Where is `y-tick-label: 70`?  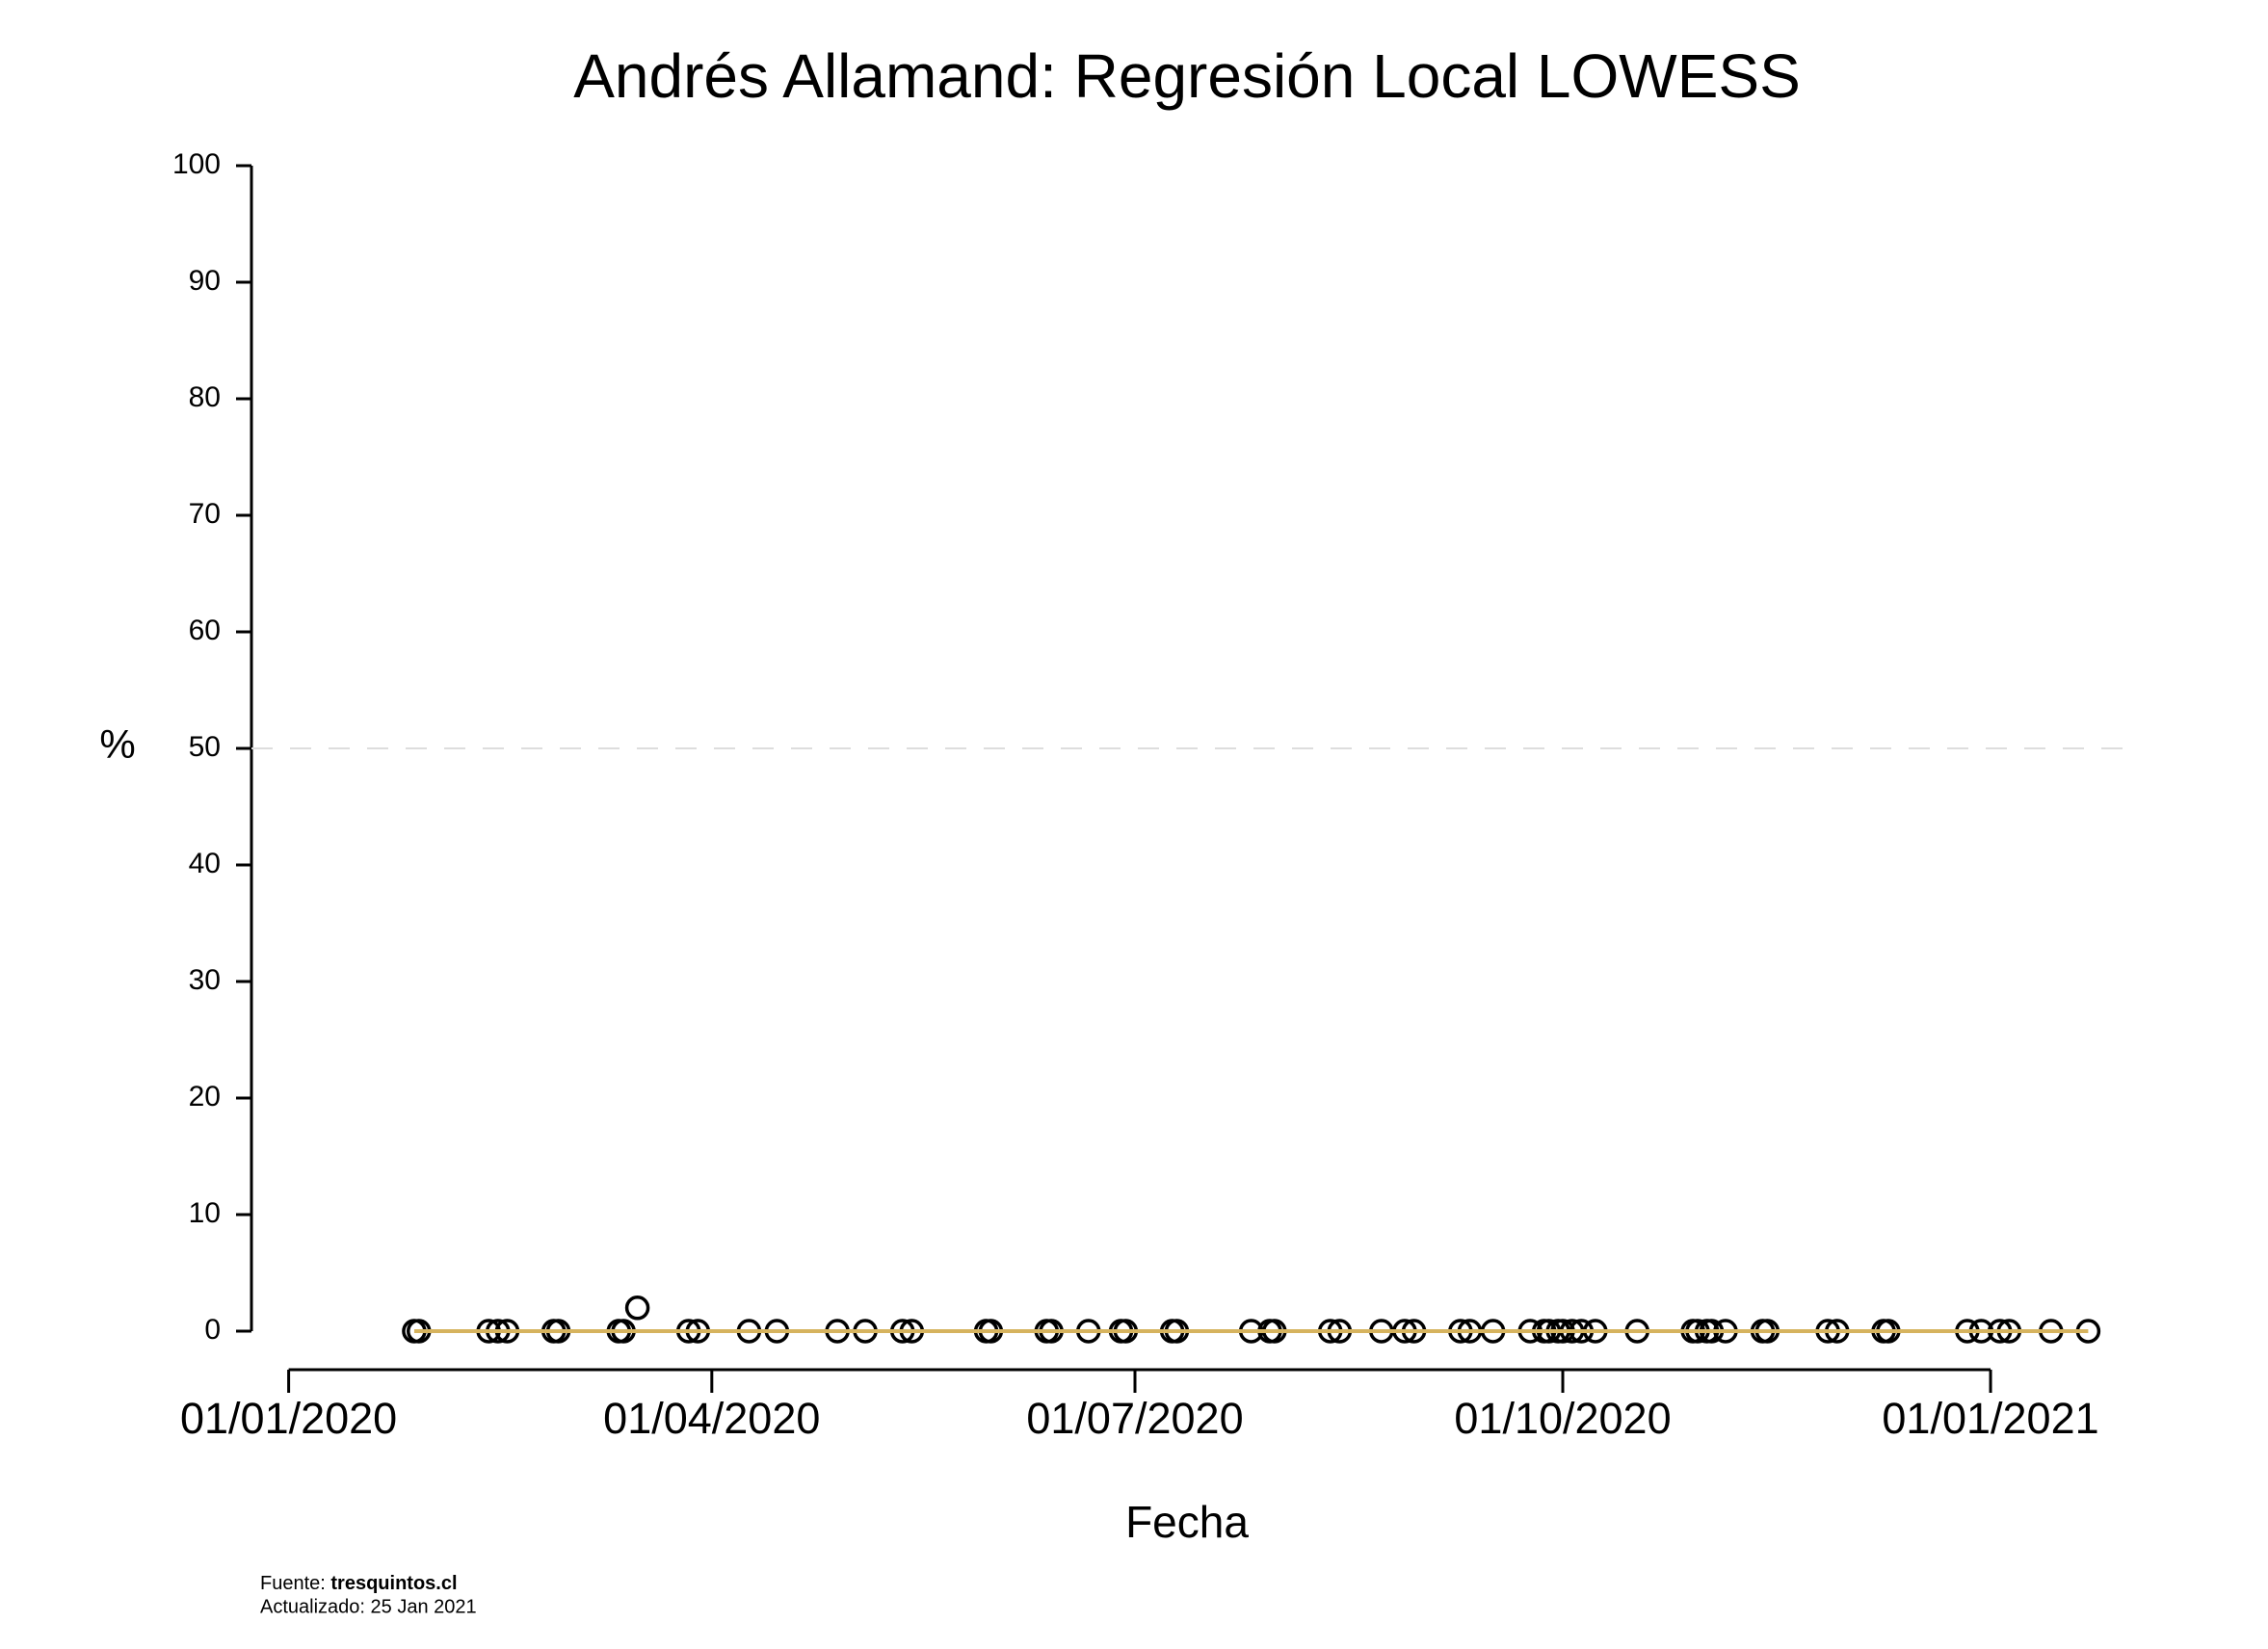
y-tick-label: 70 is located at coordinates (205, 514).